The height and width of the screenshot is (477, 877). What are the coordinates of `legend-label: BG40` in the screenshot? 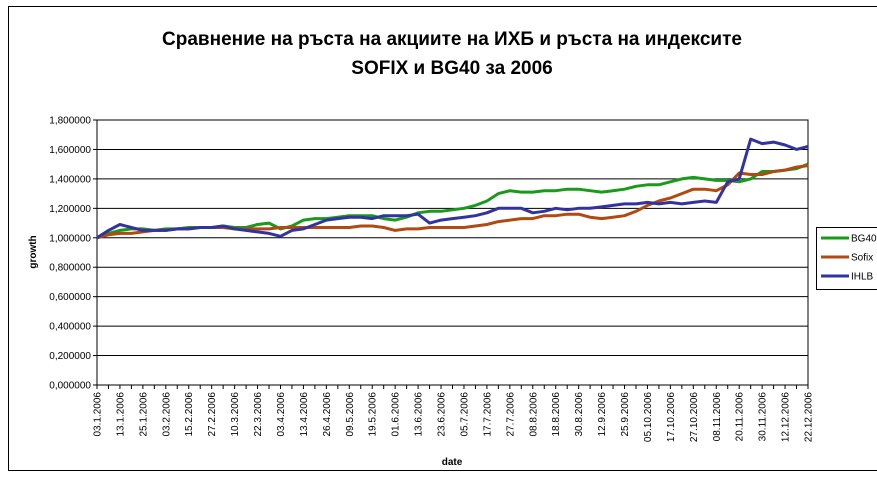 It's located at (864, 239).